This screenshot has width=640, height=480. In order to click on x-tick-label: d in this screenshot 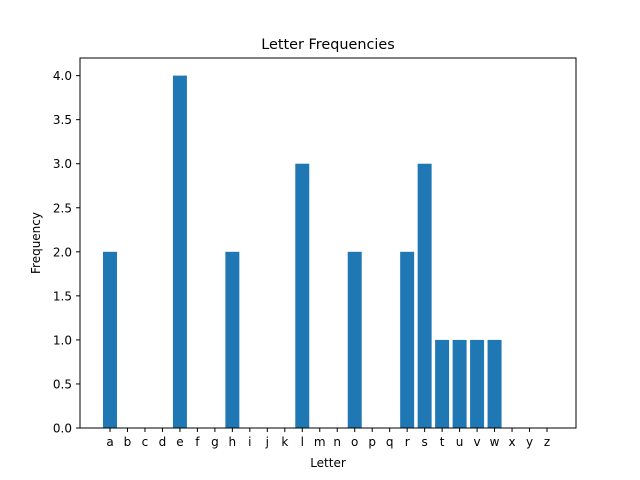, I will do `click(163, 442)`.